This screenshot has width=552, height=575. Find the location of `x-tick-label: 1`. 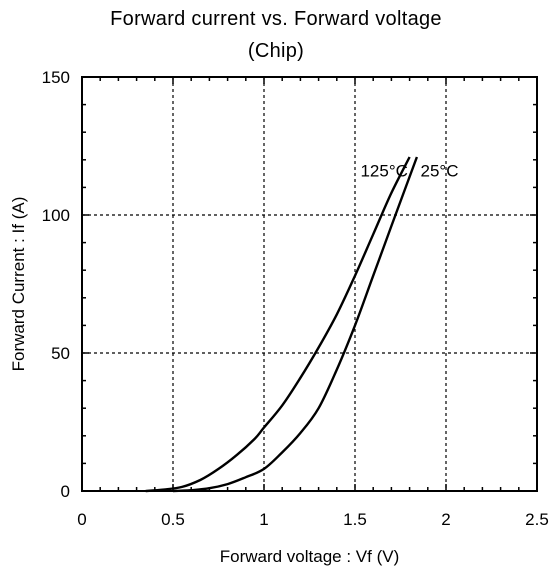

x-tick-label: 1 is located at coordinates (263, 519).